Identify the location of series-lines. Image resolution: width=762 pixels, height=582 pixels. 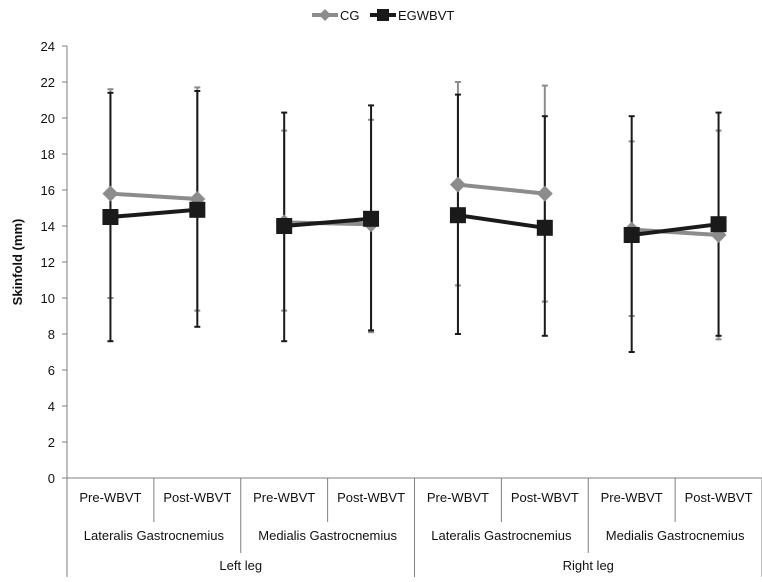
(414, 209).